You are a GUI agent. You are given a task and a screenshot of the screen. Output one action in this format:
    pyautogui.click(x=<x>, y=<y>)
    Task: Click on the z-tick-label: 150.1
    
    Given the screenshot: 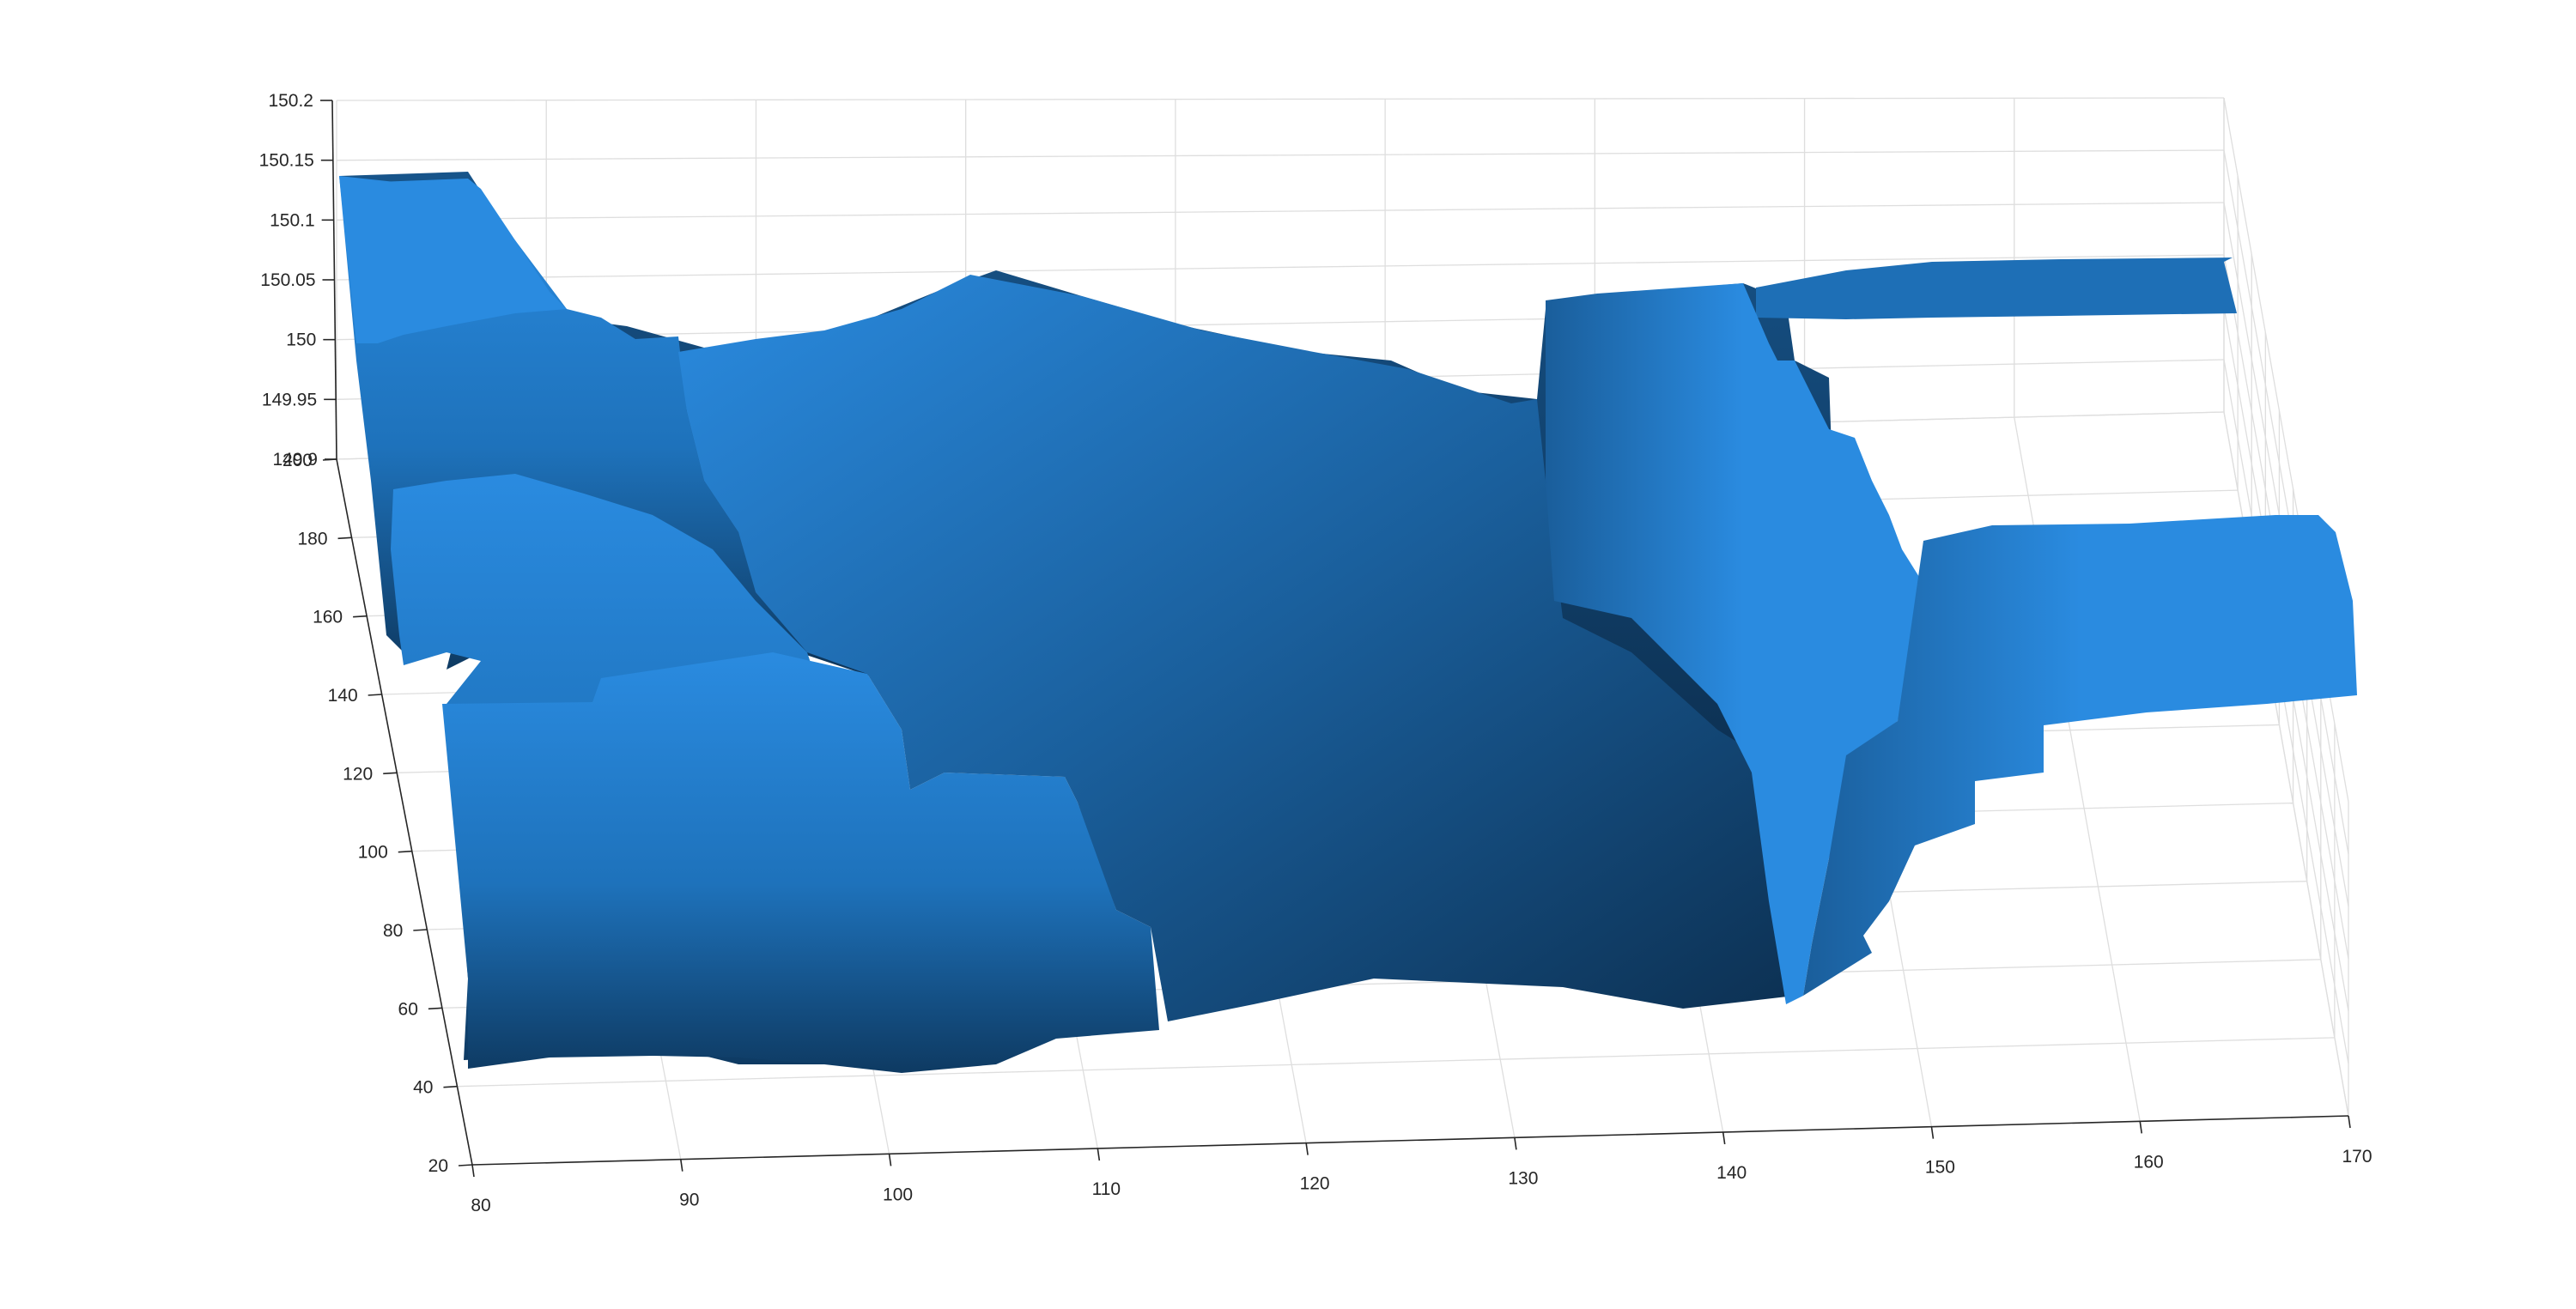 What is the action you would take?
    pyautogui.click(x=292, y=220)
    